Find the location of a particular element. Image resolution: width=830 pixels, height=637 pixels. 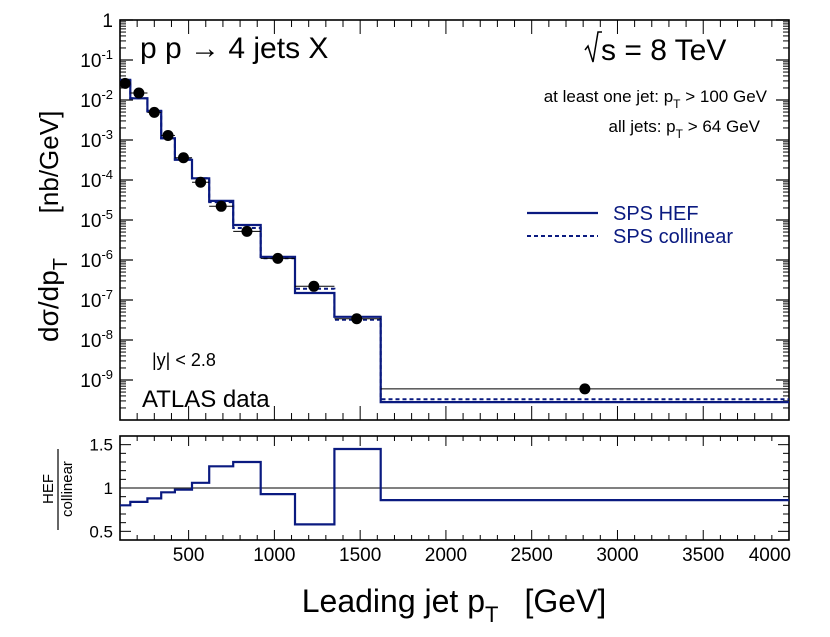

ratio-hef-over-collinear is located at coordinates (454, 486).